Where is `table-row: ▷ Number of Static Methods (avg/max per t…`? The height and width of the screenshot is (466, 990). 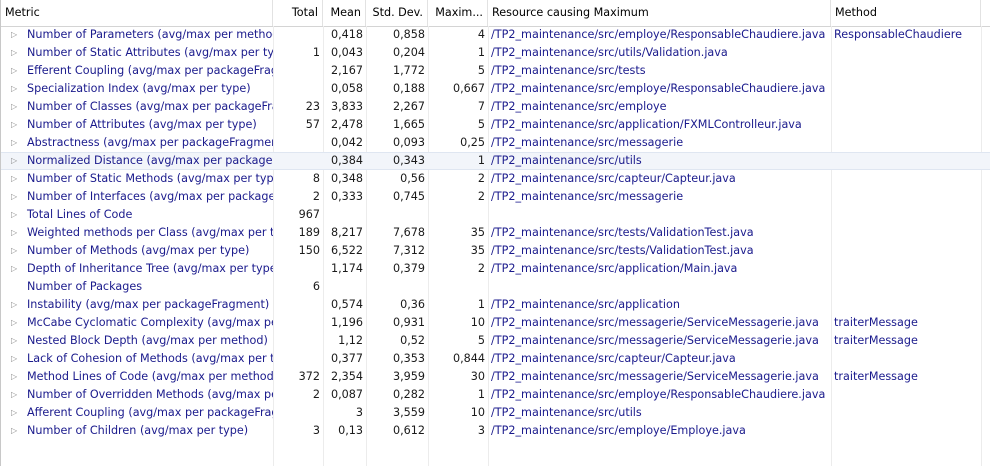
table-row: ▷ Number of Static Methods (avg/max per t… is located at coordinates (495, 179).